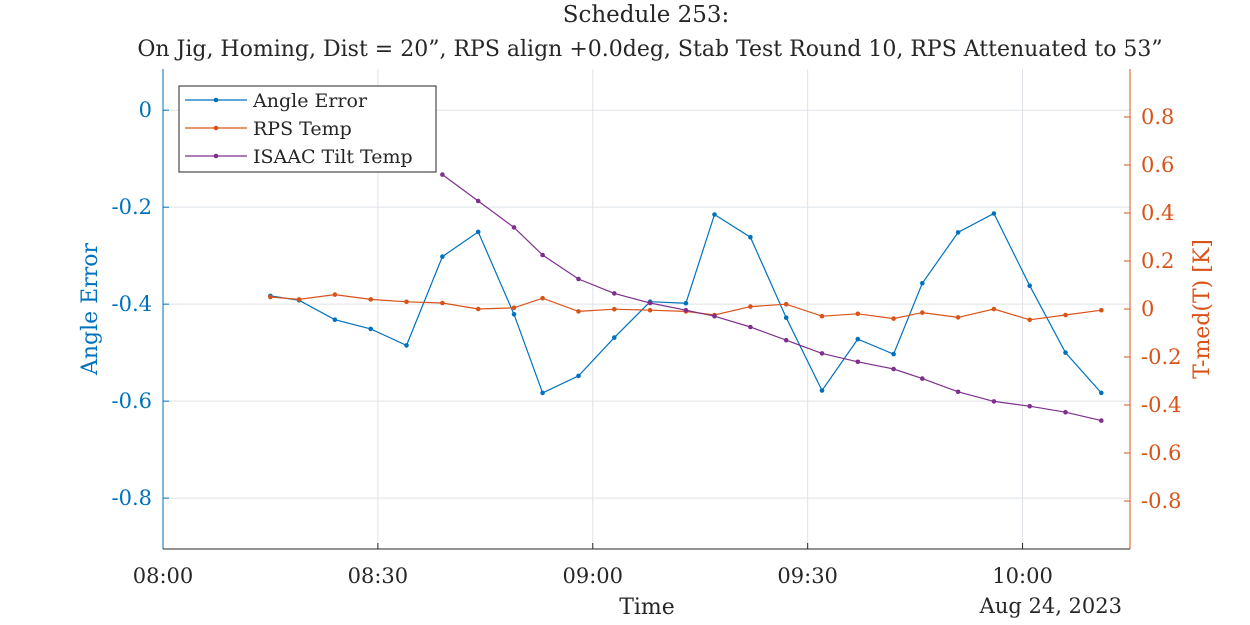  I want to click on right-y-tick-label: 0.6, so click(1157, 165).